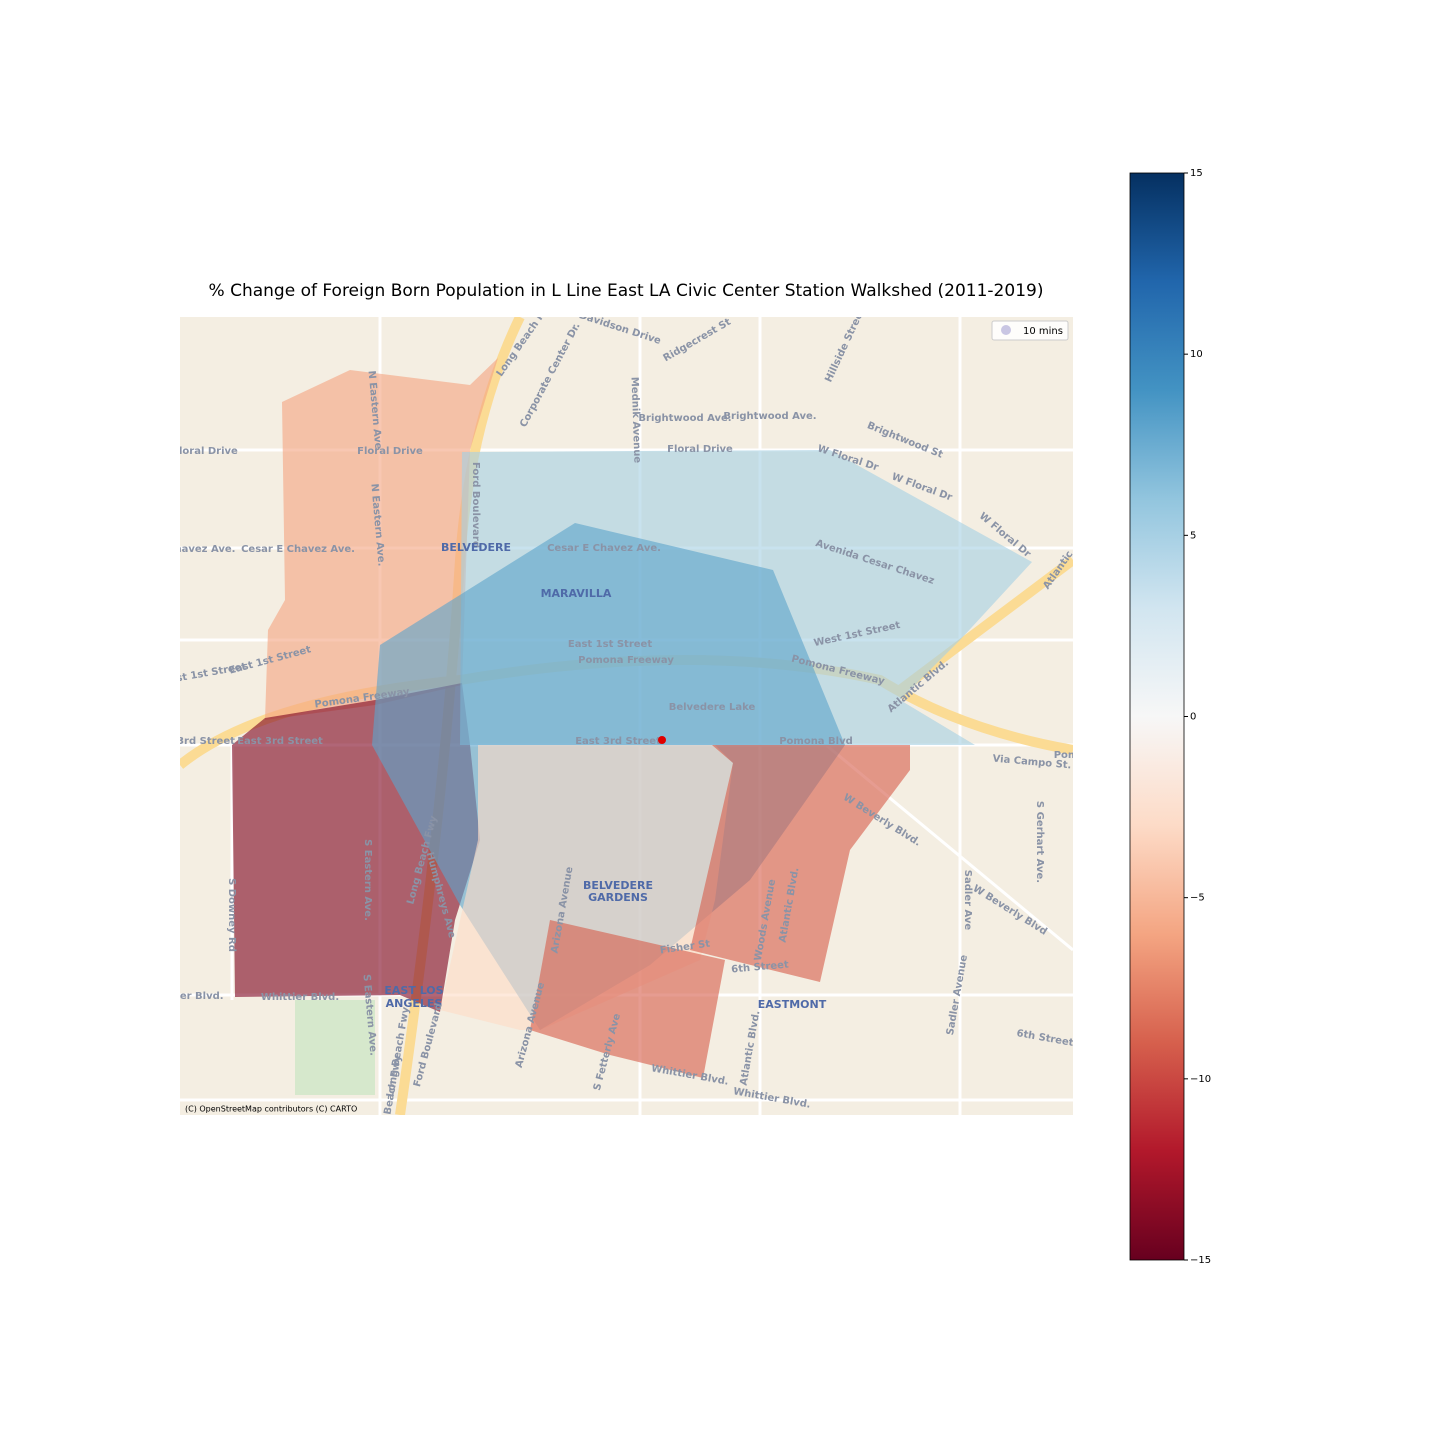 The width and height of the screenshot is (1440, 1440). I want to click on map-label: S Eastern Ave., so click(367, 880).